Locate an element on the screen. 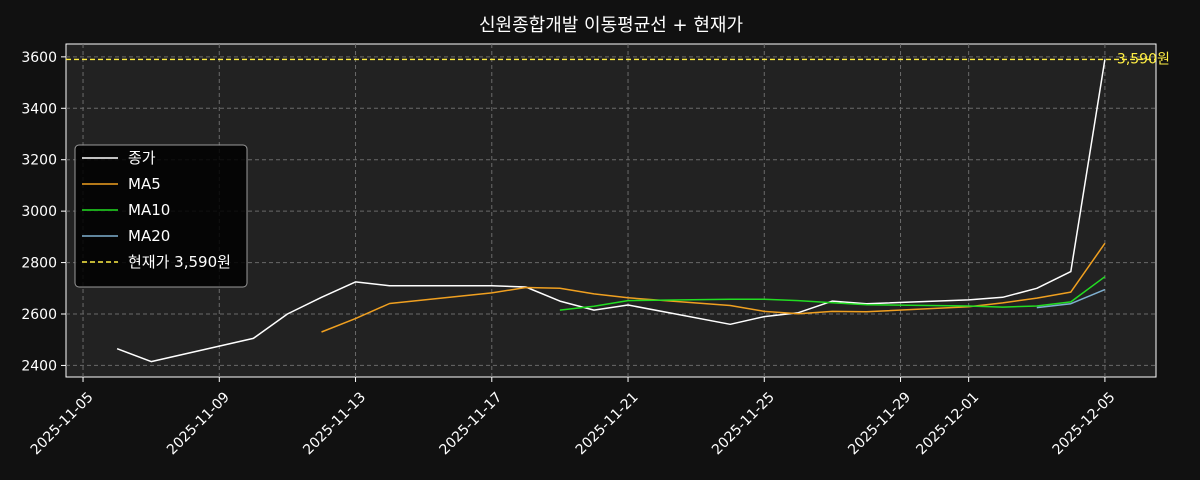 The height and width of the screenshot is (480, 1200). y-tick-label: 3400 is located at coordinates (39, 109).